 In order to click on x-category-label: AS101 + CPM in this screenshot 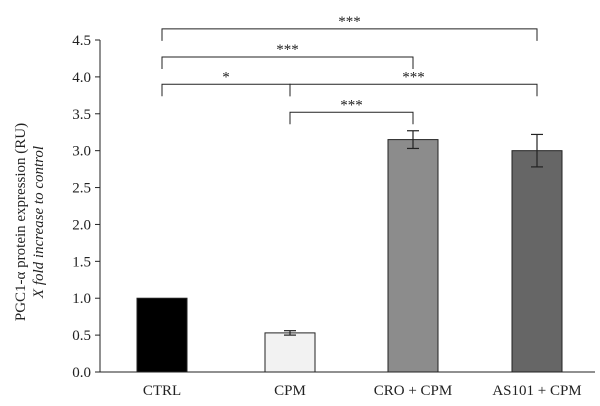, I will do `click(536, 391)`.